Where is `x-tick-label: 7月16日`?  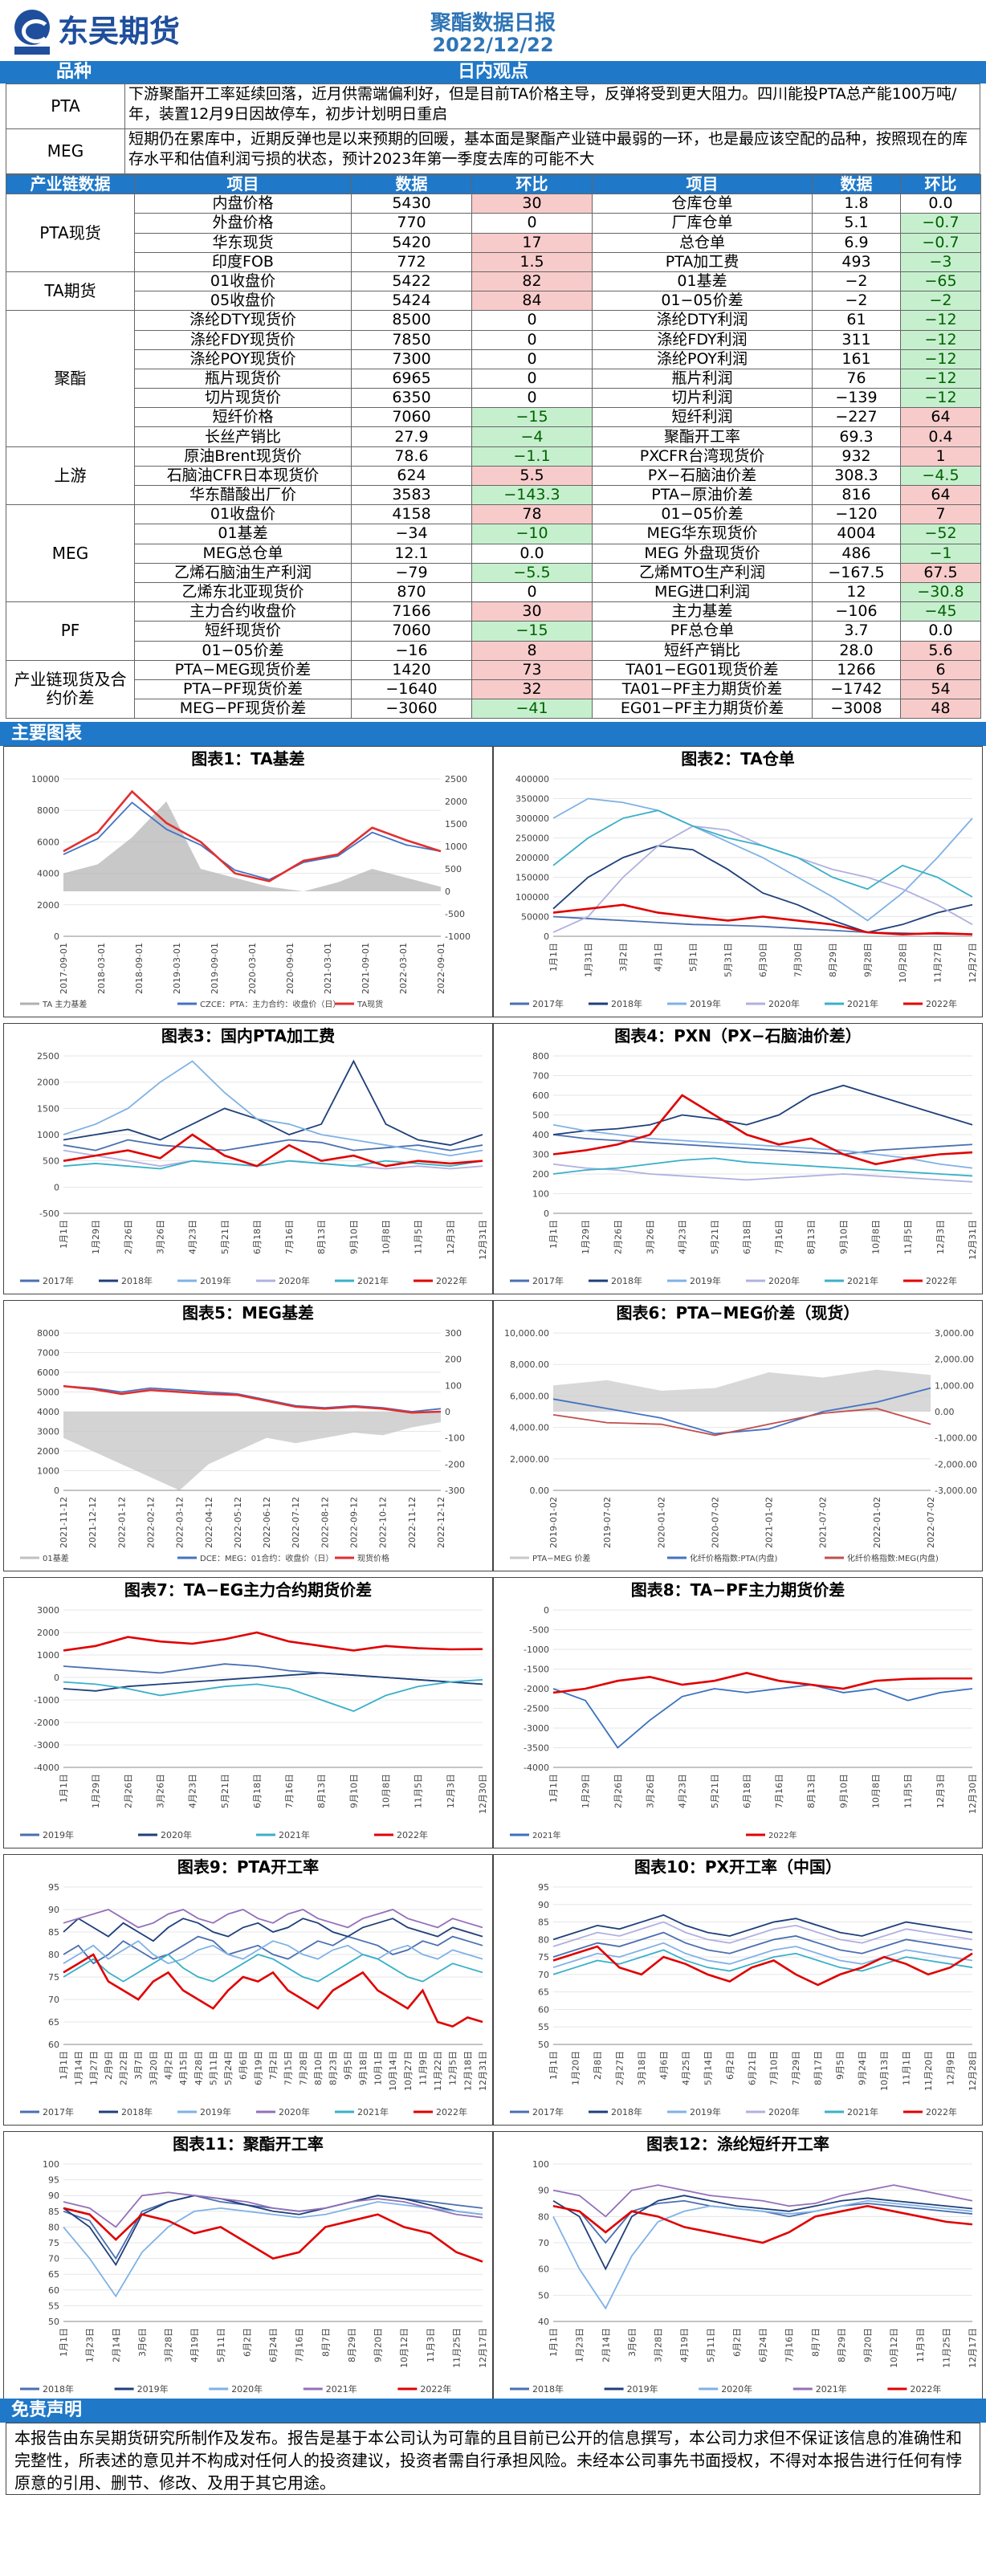 x-tick-label: 7月16日 is located at coordinates (289, 1237).